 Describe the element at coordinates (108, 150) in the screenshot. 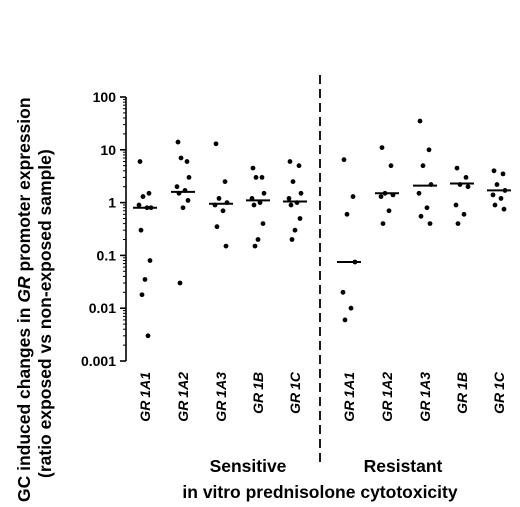

I see `y-tick-label: 10` at that location.